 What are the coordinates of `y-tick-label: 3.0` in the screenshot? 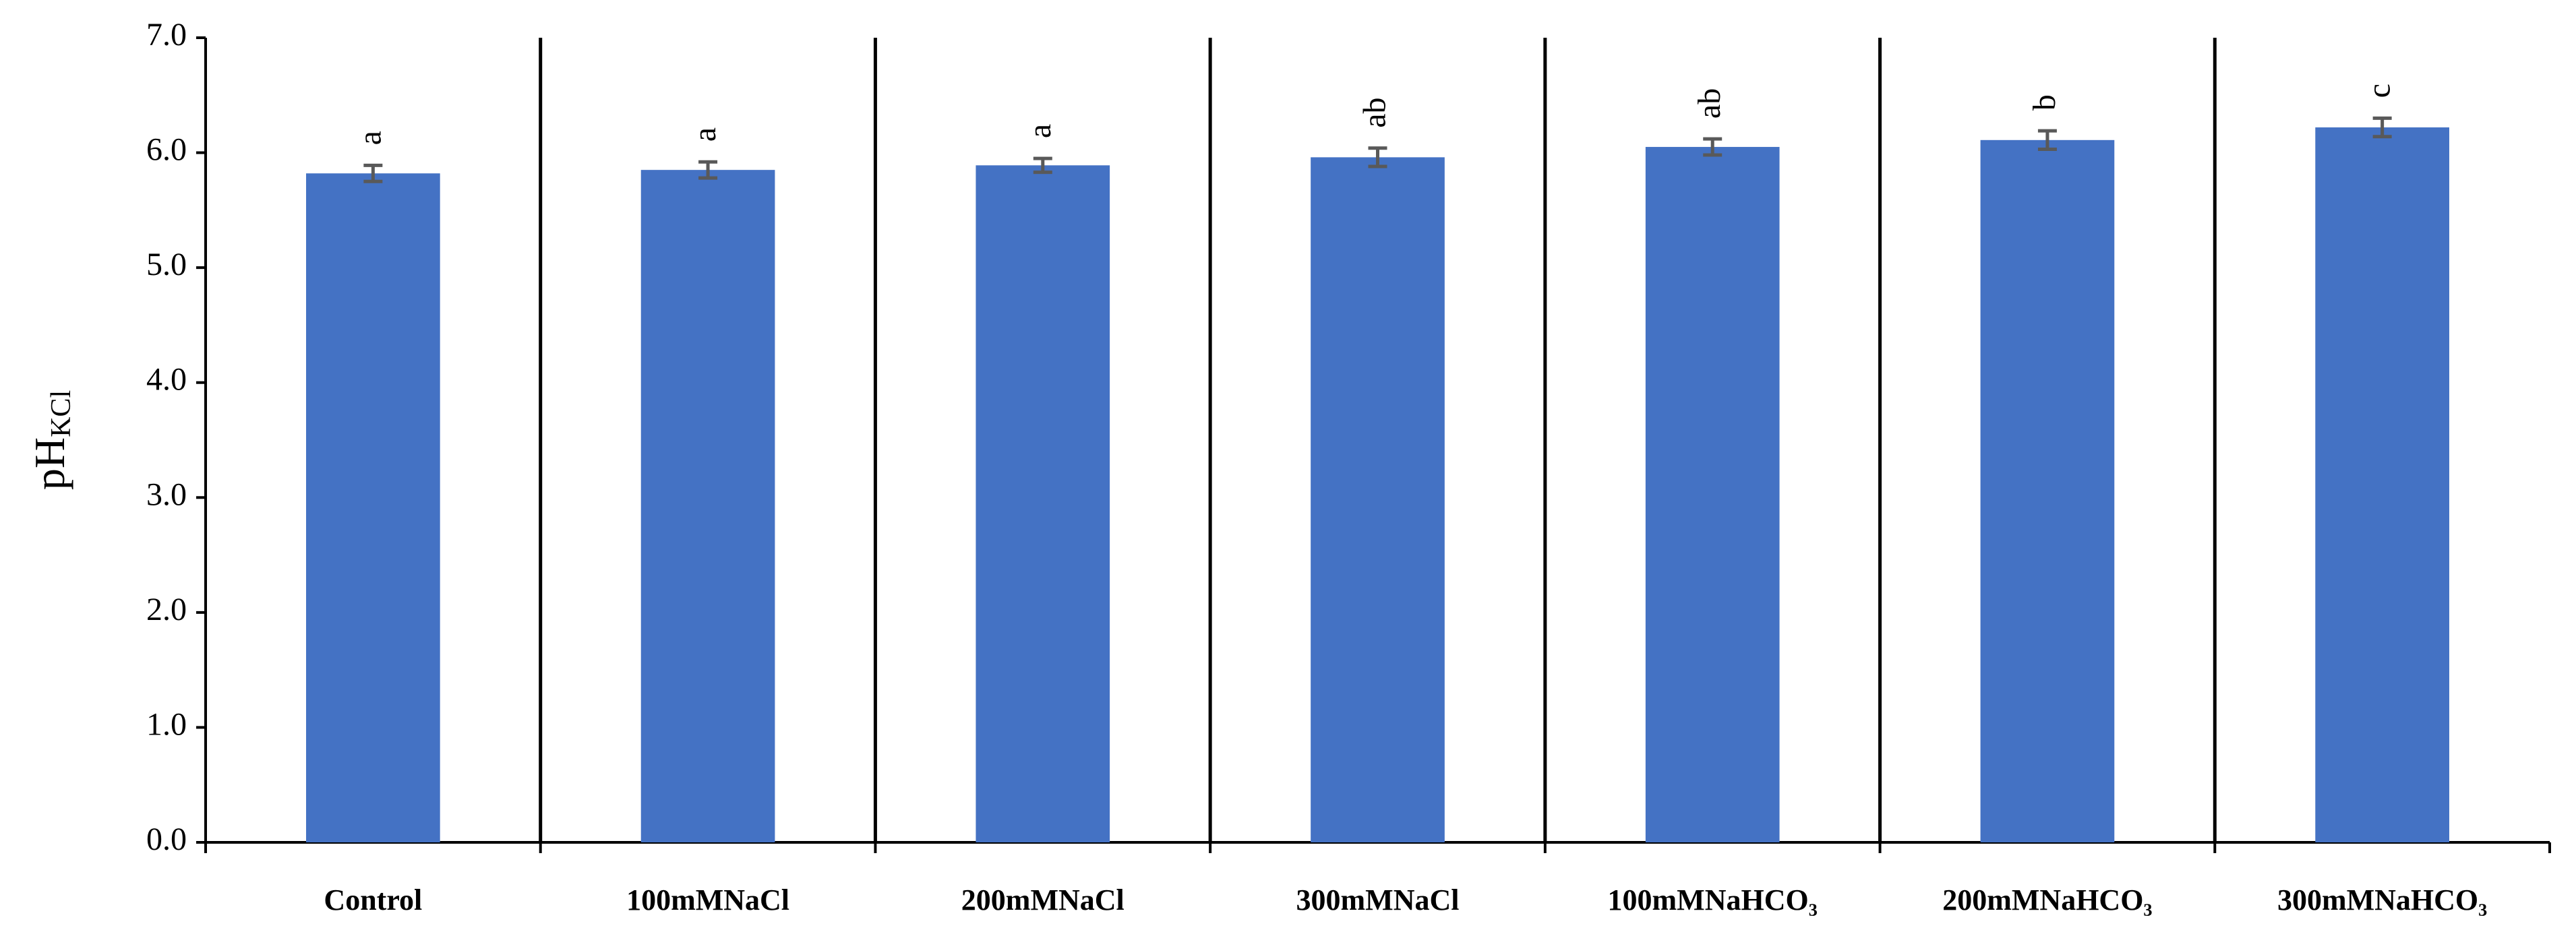 It's located at (166, 494).